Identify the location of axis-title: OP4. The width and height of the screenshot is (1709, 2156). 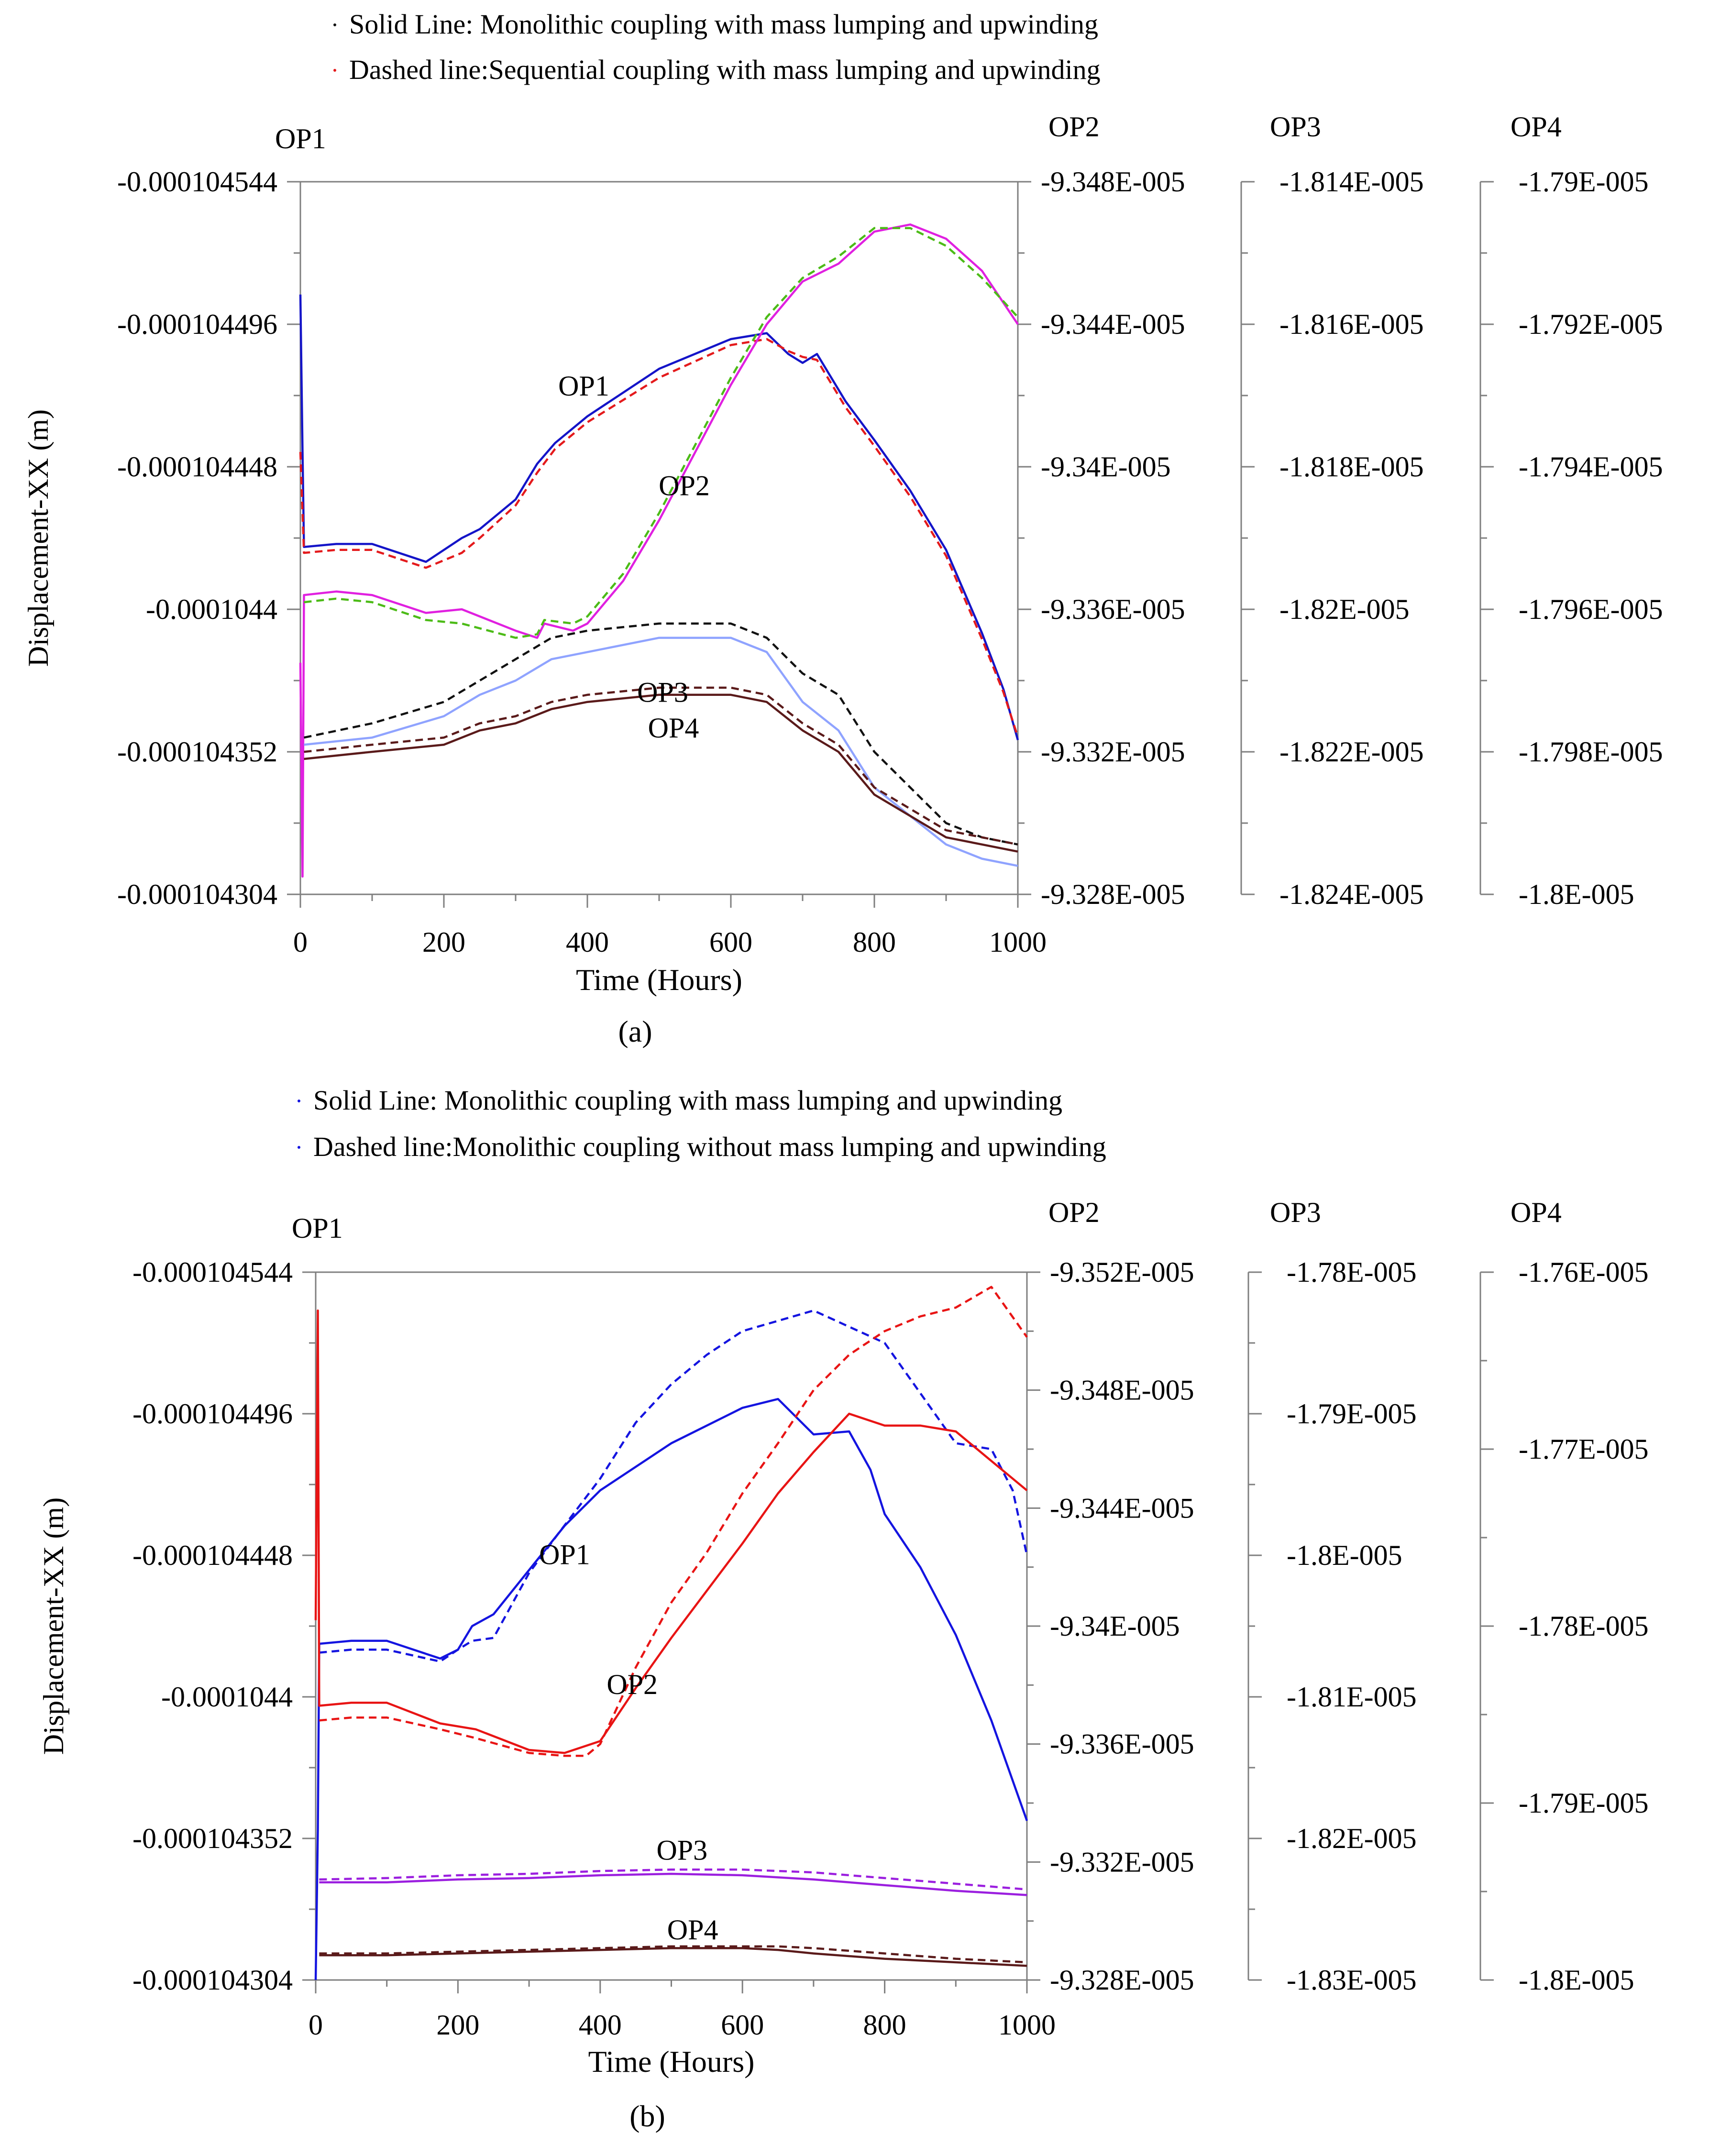
(1536, 1212).